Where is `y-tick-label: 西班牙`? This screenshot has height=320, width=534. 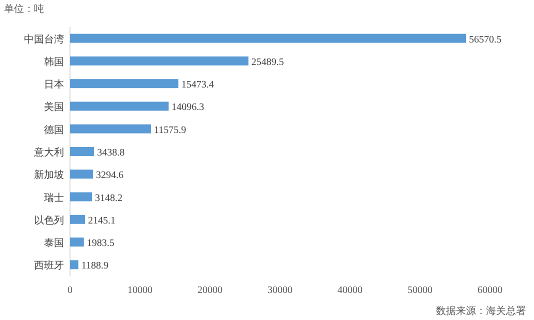
y-tick-label: 西班牙 is located at coordinates (49, 266).